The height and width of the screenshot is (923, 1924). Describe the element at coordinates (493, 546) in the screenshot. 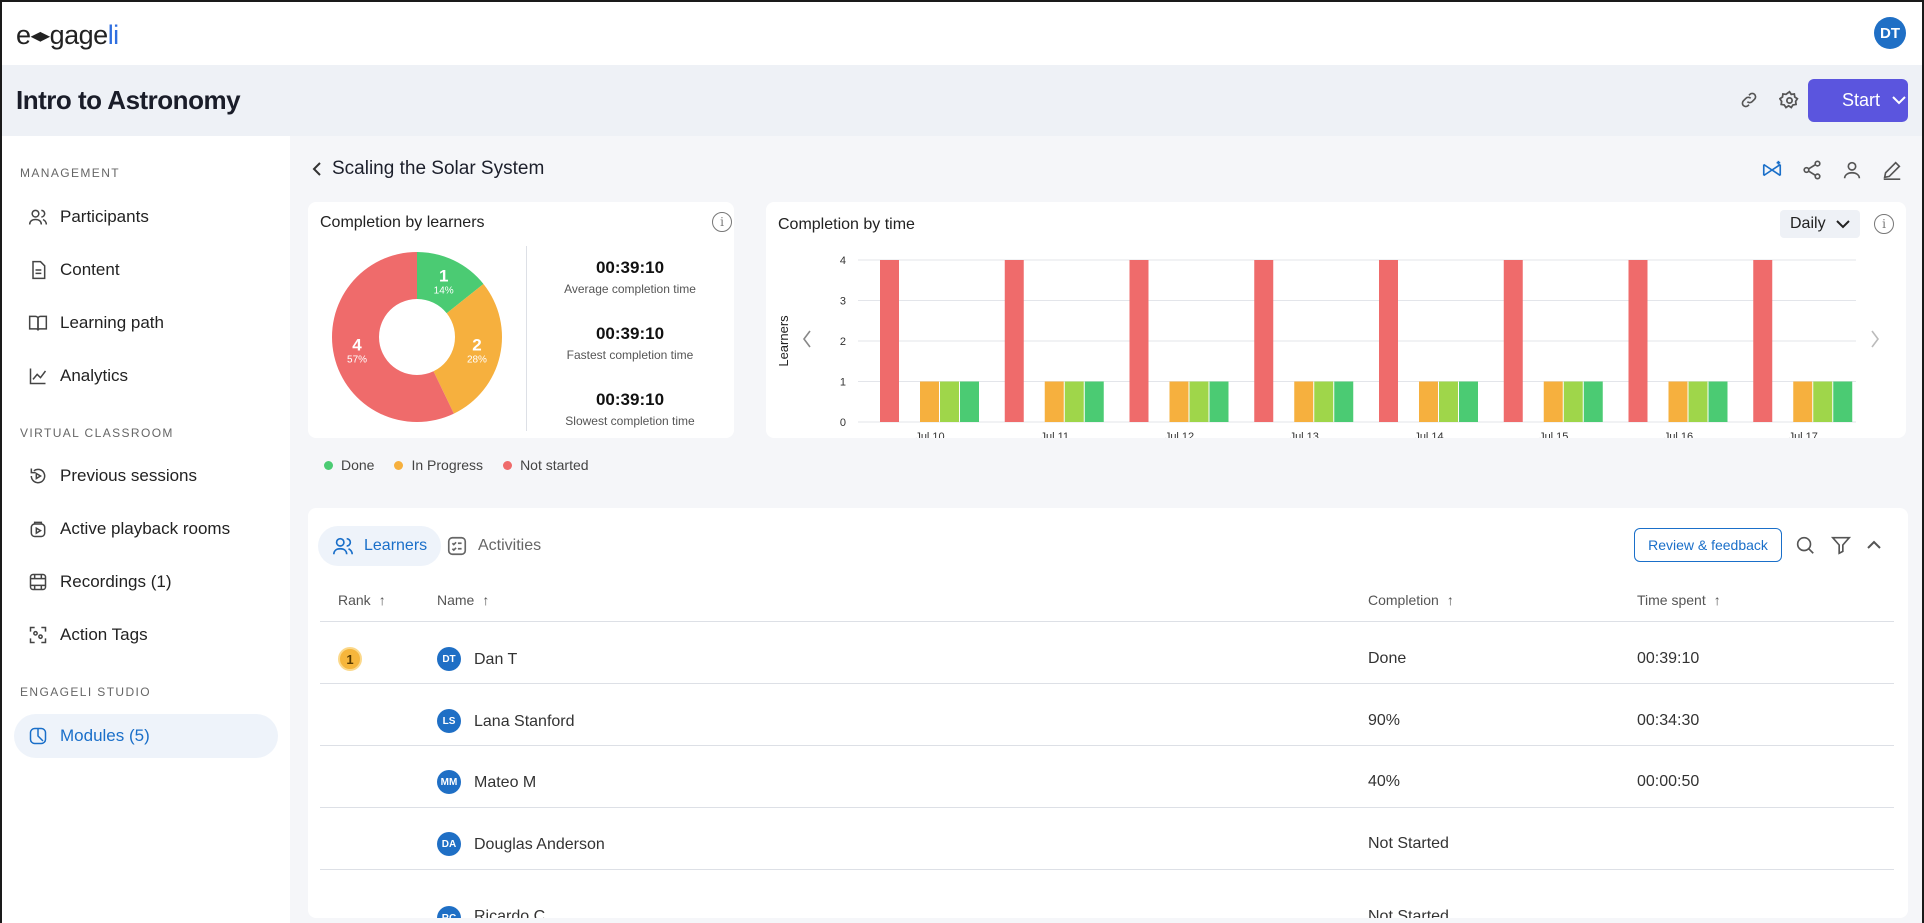

I see `tab-activities: Activities` at that location.